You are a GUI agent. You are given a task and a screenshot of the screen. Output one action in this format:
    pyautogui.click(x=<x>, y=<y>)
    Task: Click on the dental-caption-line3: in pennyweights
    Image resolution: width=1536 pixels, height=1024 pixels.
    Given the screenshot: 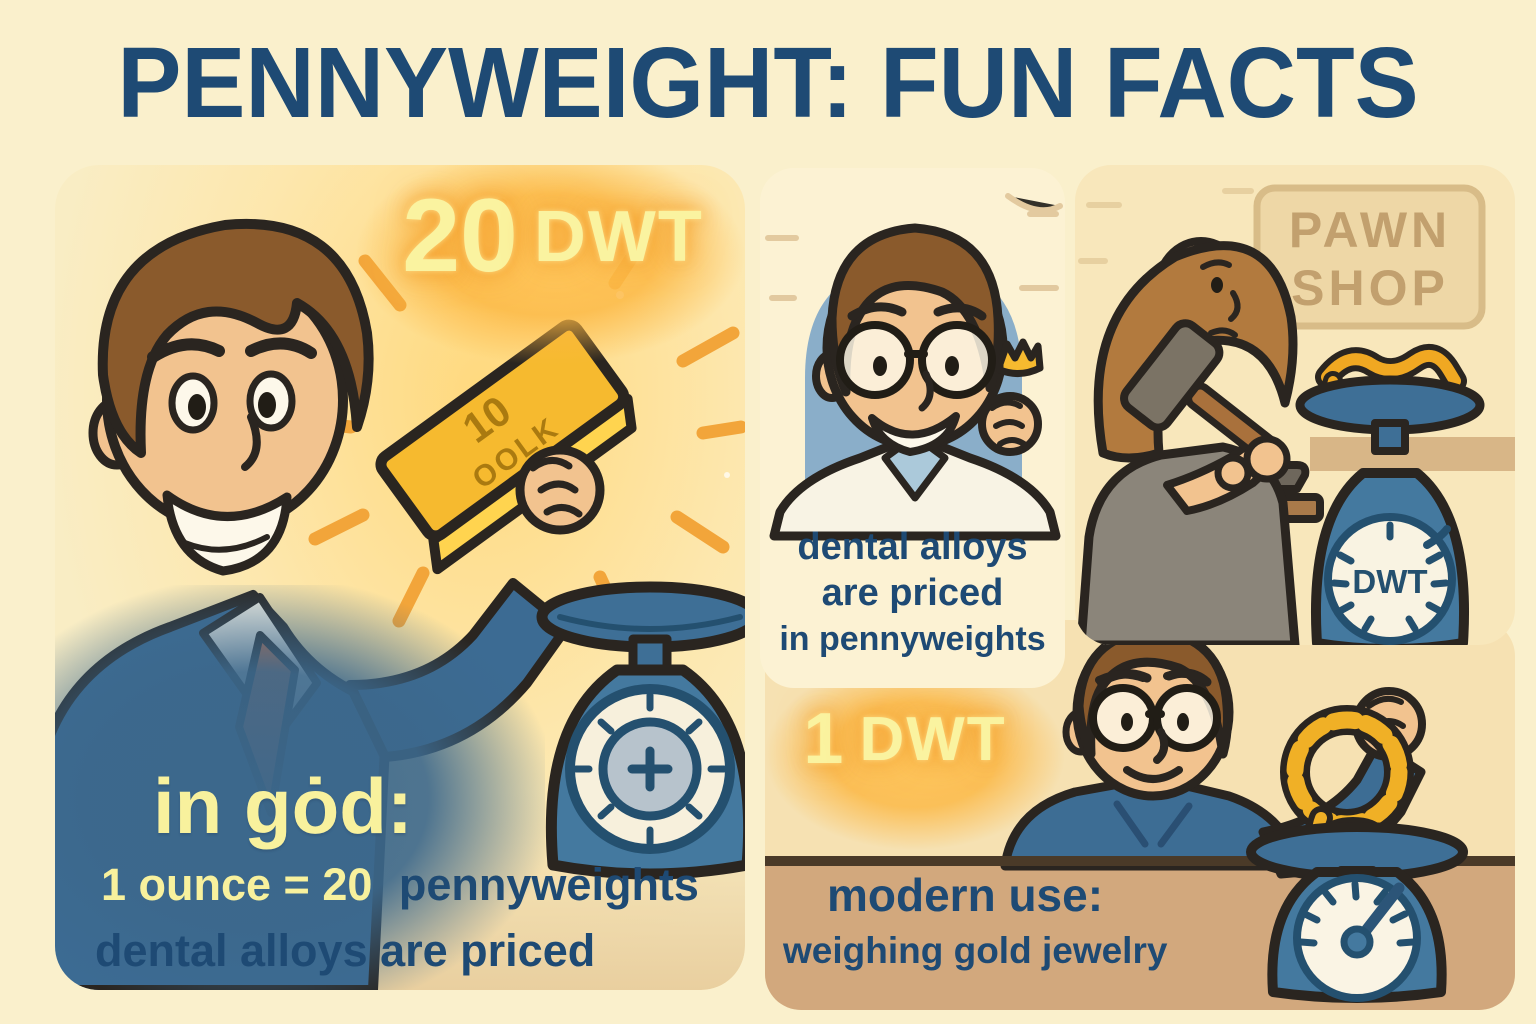 What is the action you would take?
    pyautogui.click(x=912, y=639)
    